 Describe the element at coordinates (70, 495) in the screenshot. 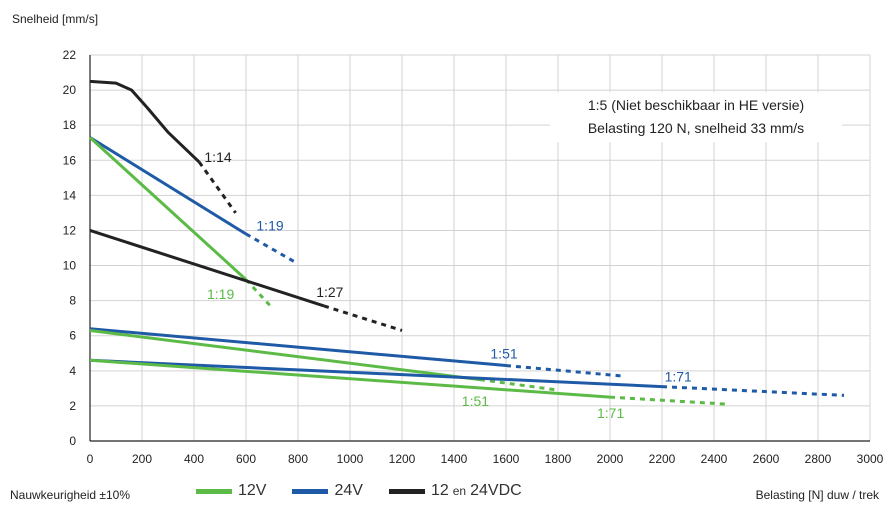

I see `accuracy-note: Nauwkeurigheid ±10%` at that location.